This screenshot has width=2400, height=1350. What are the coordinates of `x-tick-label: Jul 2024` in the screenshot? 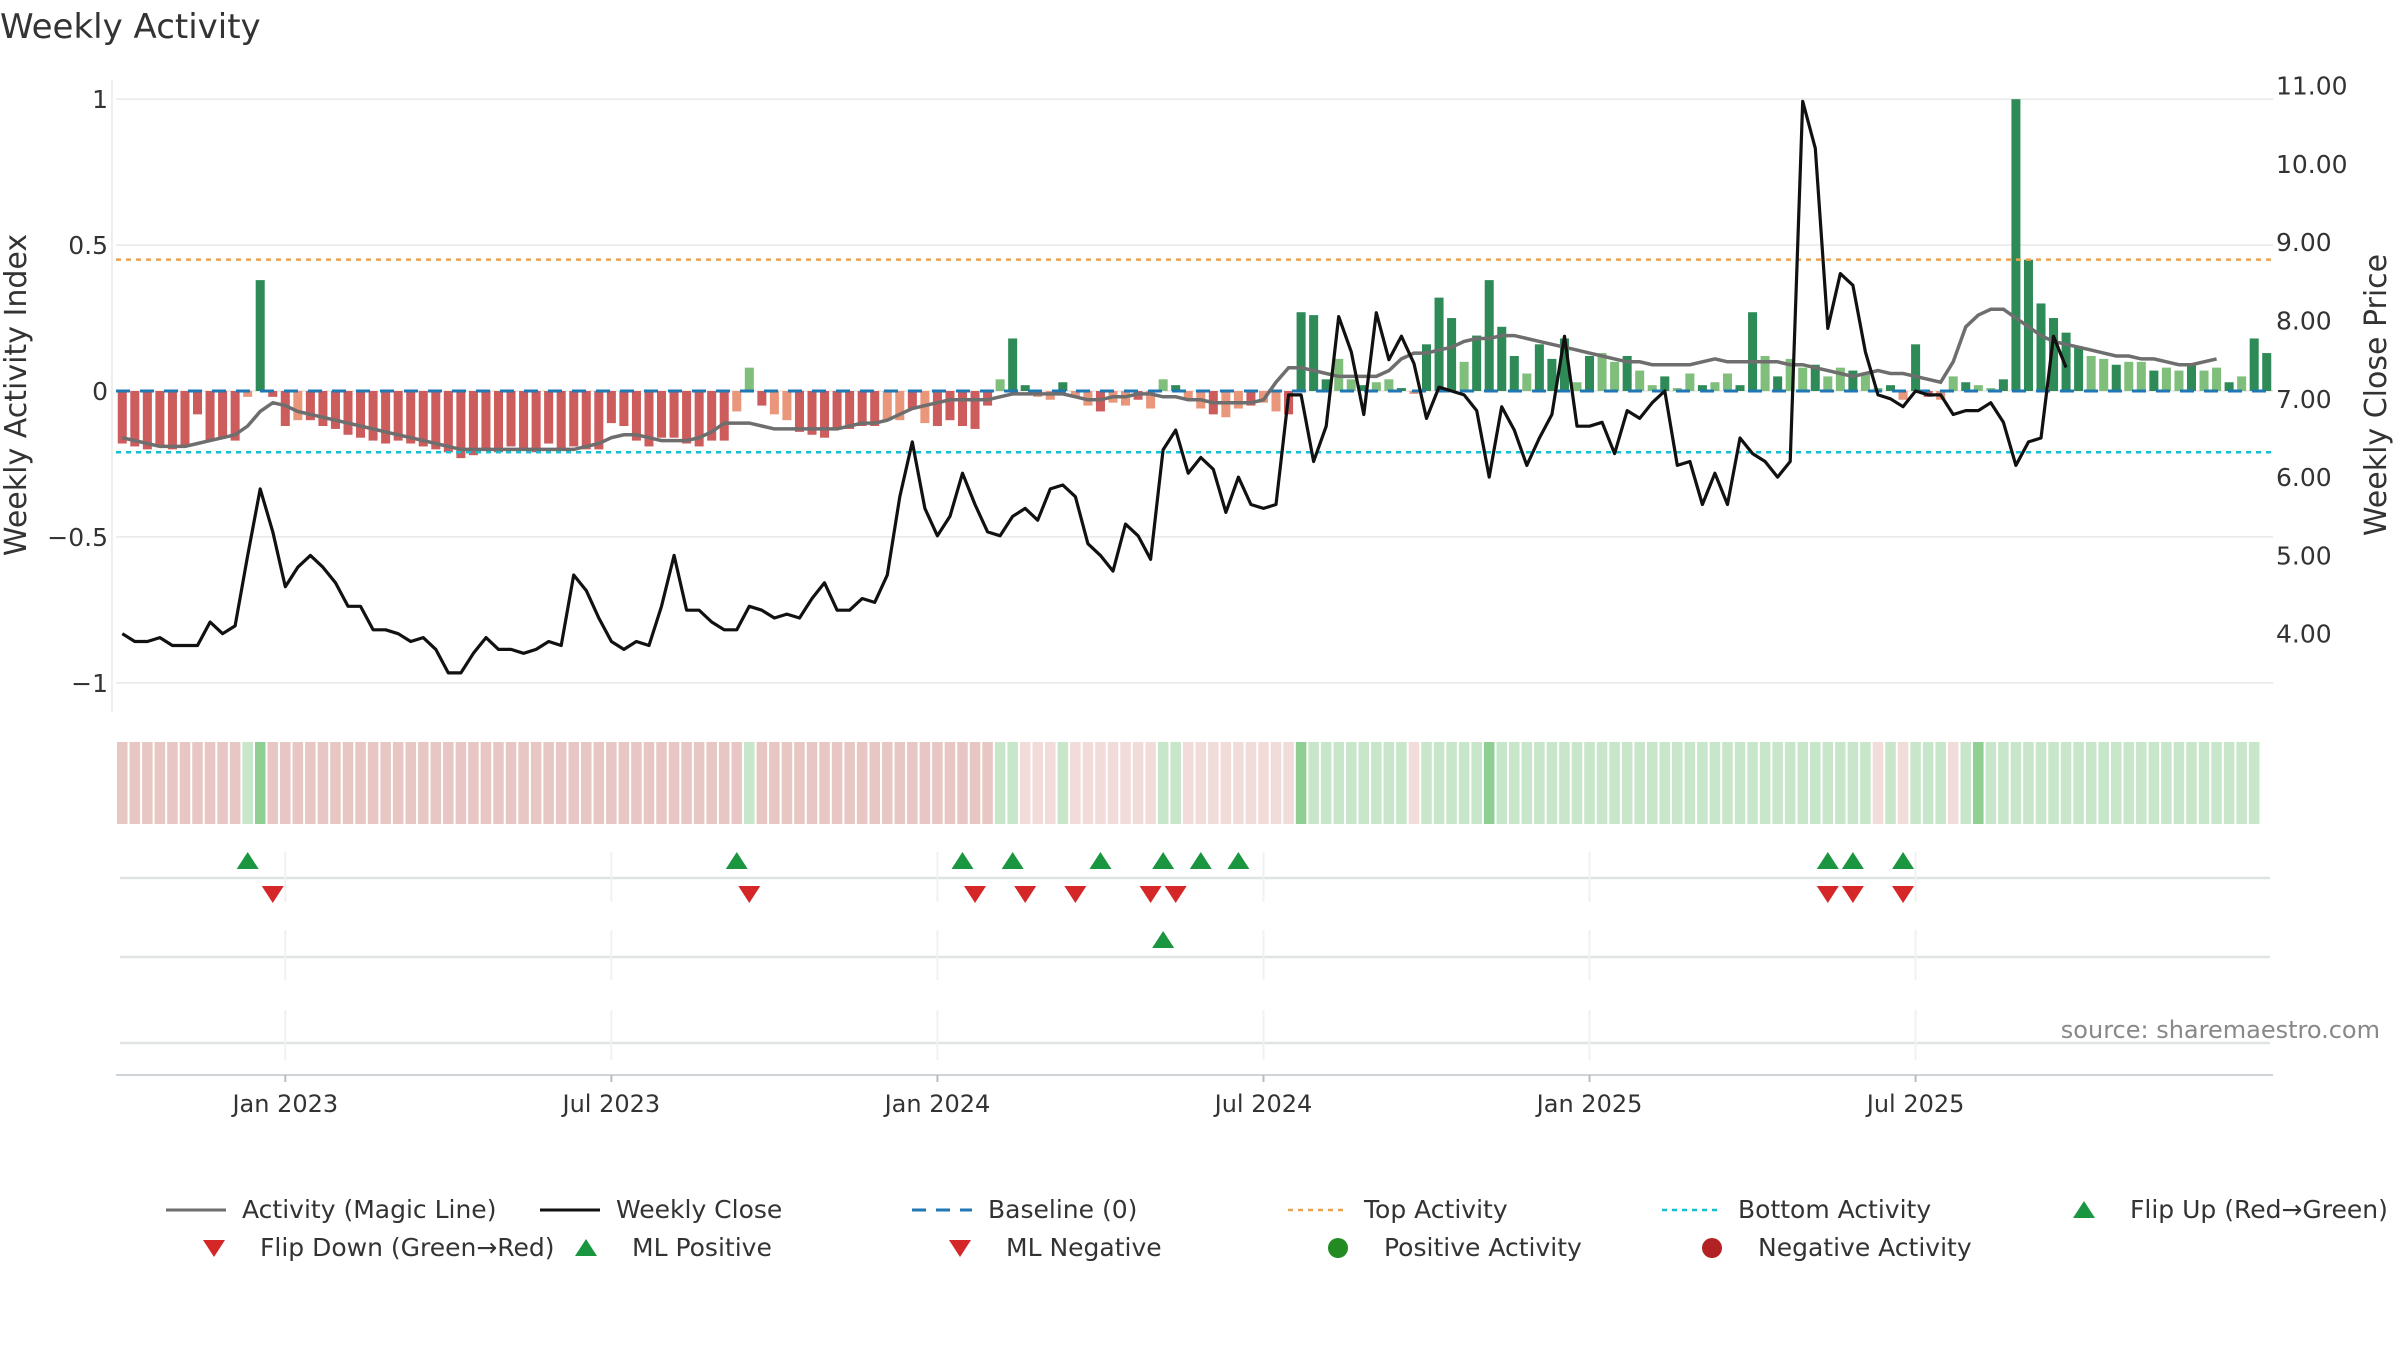 It's located at (1263, 1104).